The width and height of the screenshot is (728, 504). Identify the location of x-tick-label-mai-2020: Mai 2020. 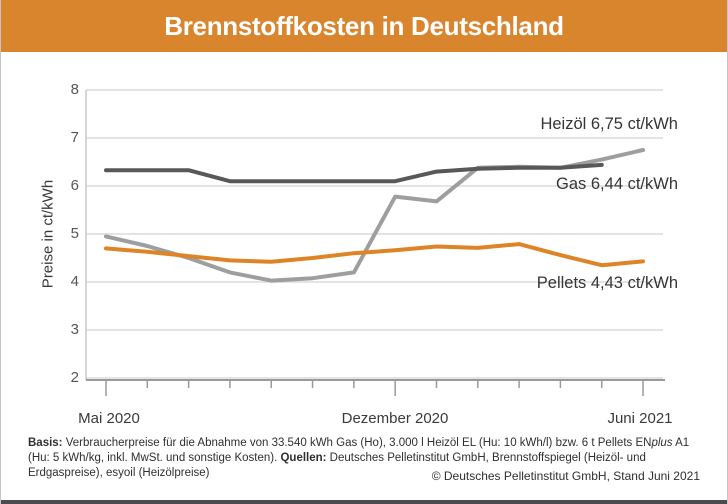
(109, 418).